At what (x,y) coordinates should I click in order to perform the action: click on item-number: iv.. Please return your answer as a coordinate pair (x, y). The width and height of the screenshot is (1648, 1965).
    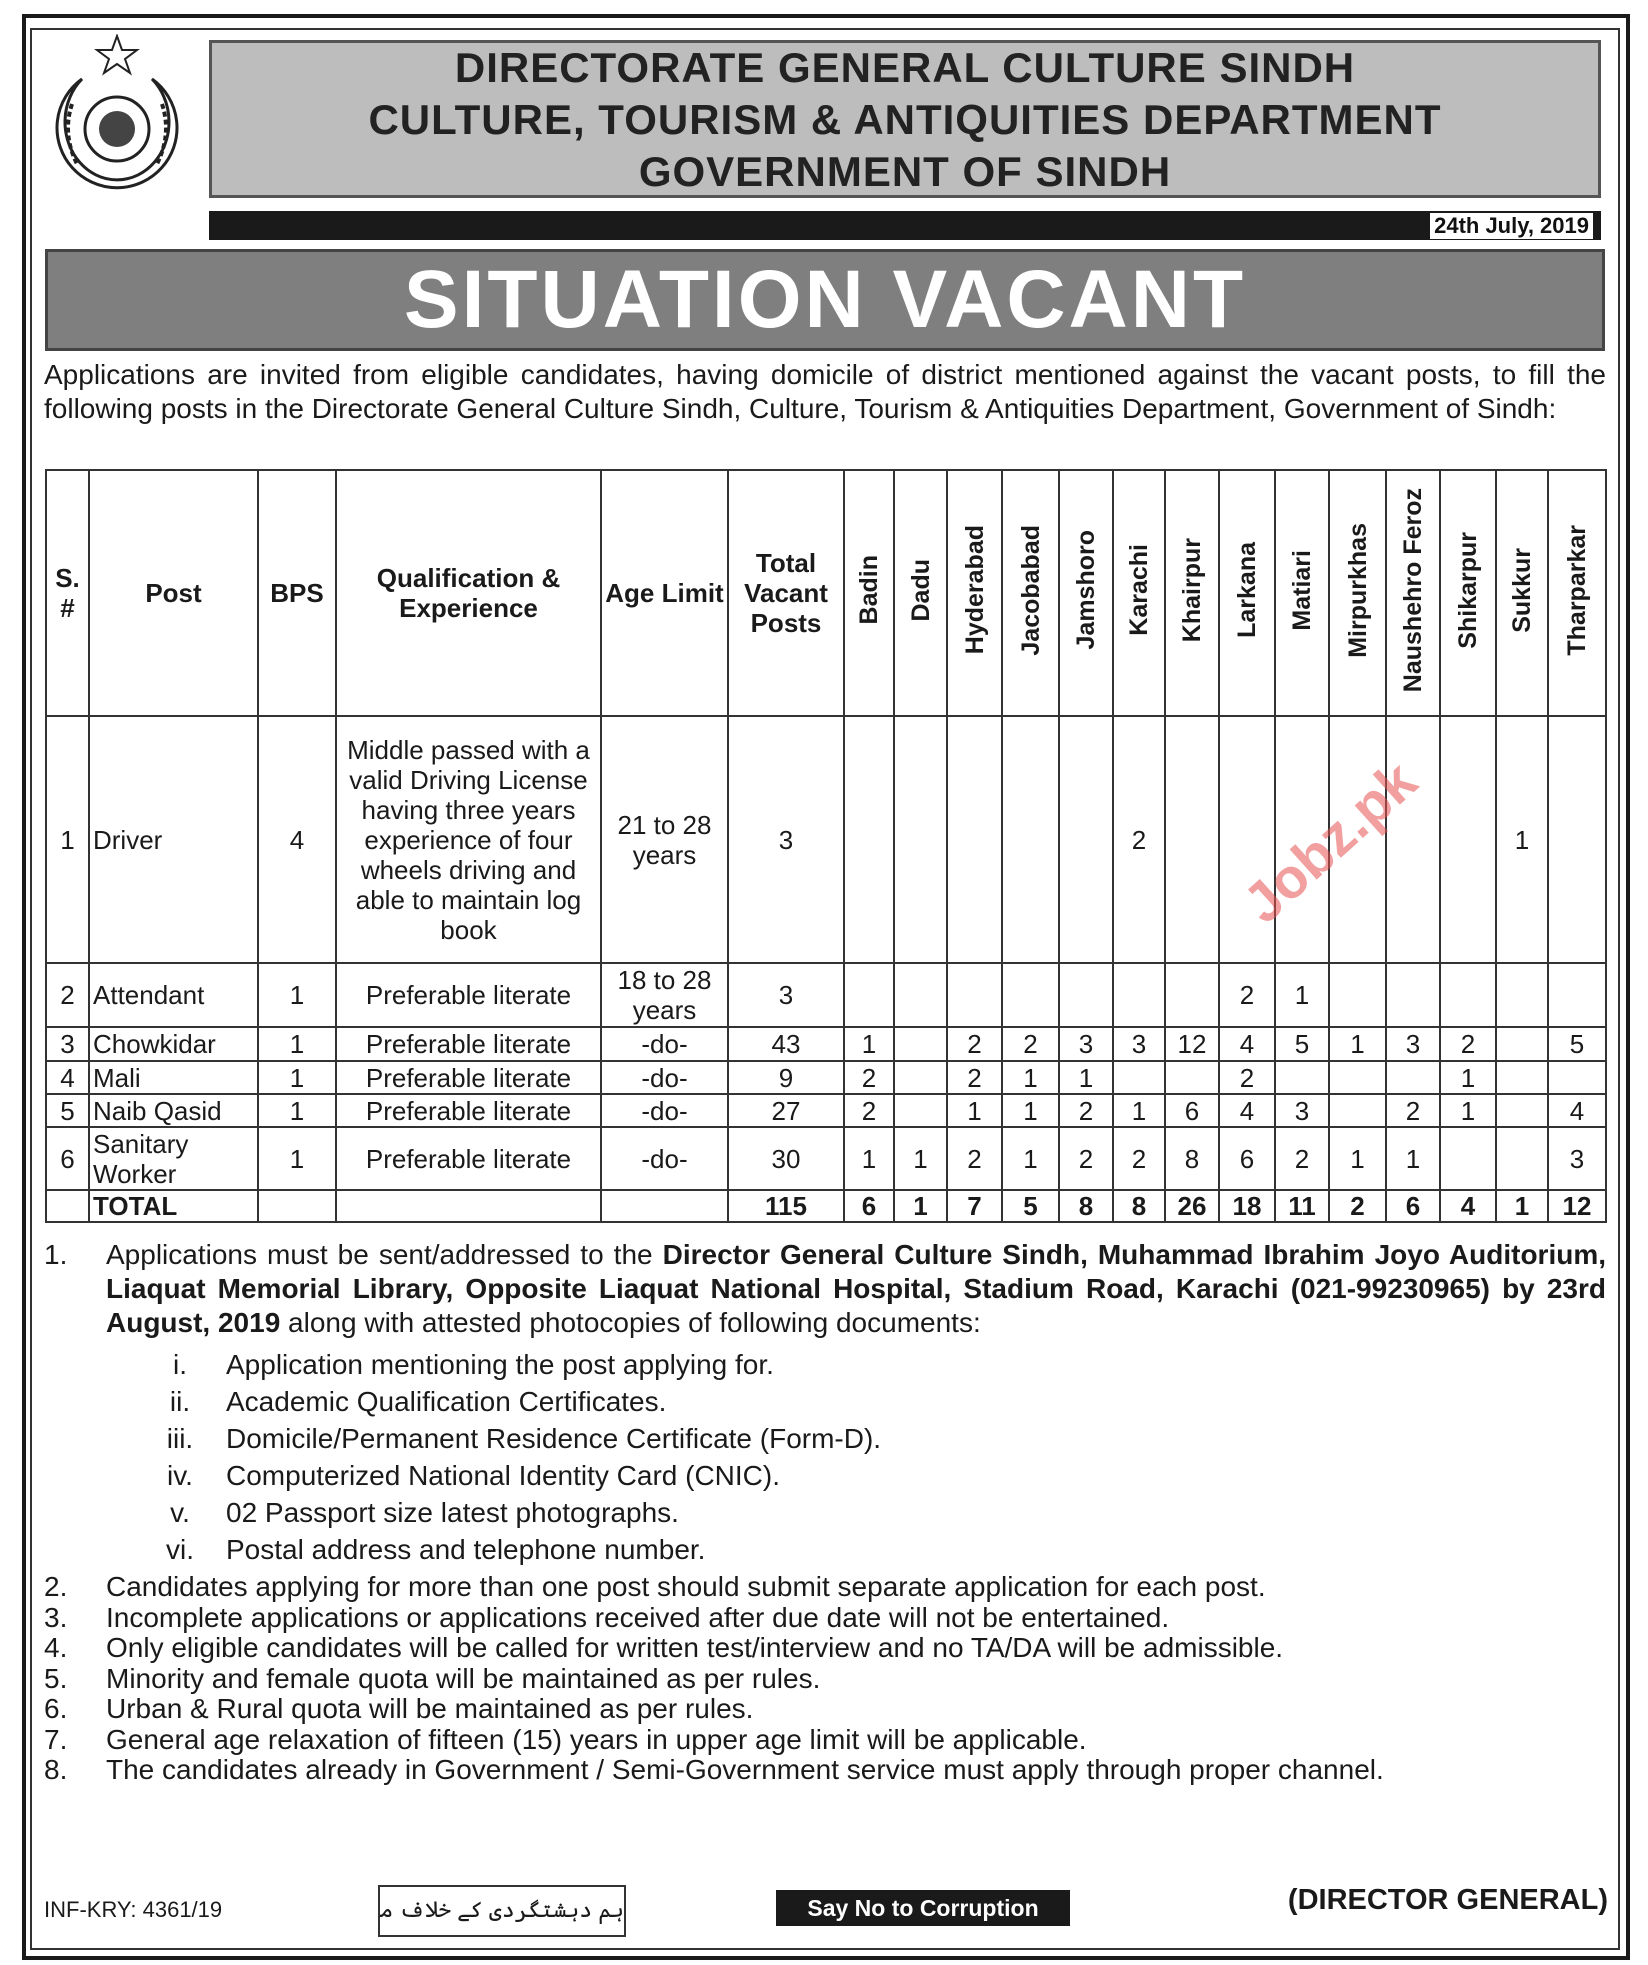
    Looking at the image, I should click on (180, 1475).